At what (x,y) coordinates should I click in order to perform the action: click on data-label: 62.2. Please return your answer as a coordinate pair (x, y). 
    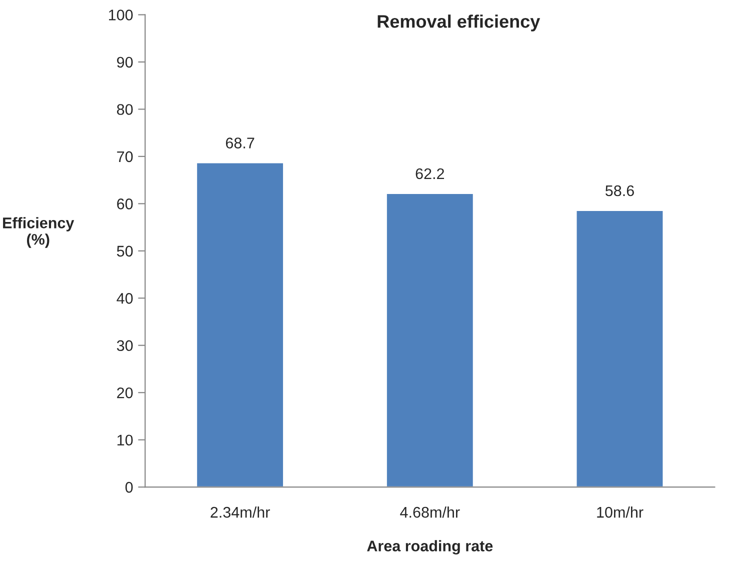
    Looking at the image, I should click on (430, 174).